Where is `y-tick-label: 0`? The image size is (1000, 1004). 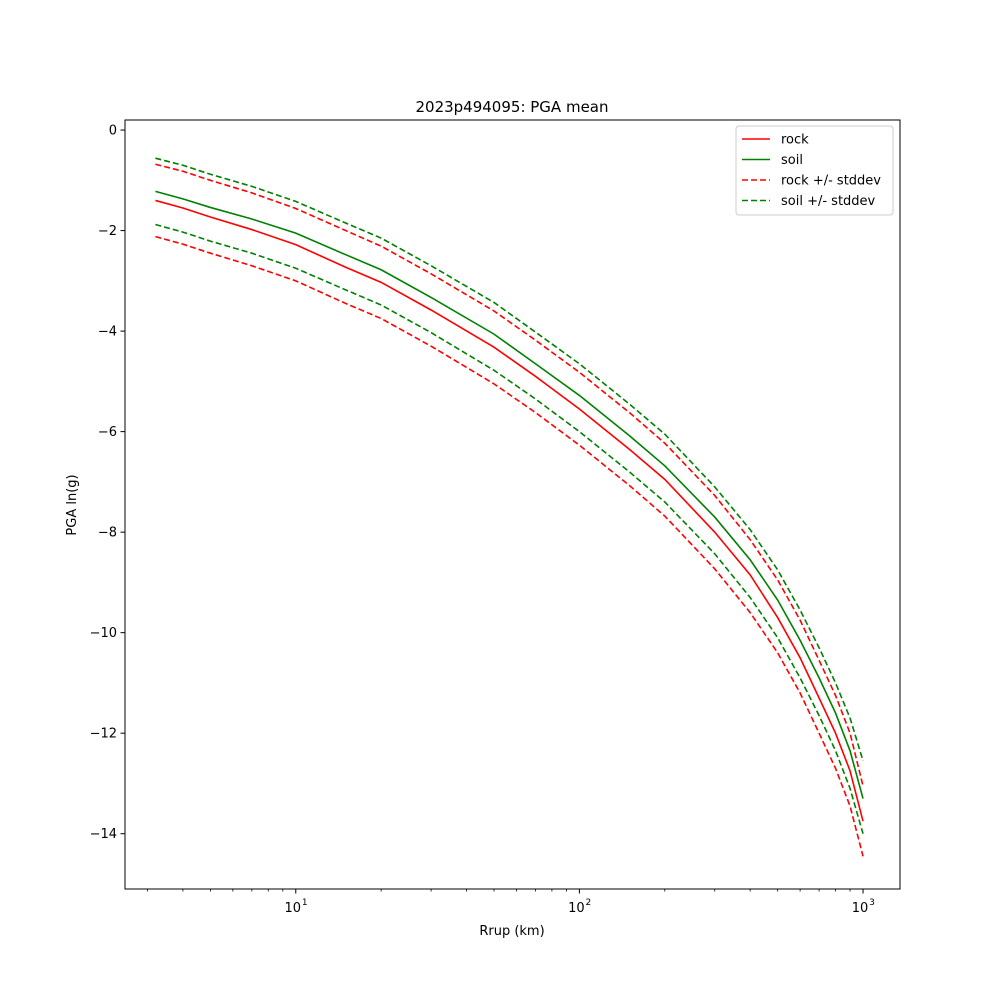
y-tick-label: 0 is located at coordinates (113, 131).